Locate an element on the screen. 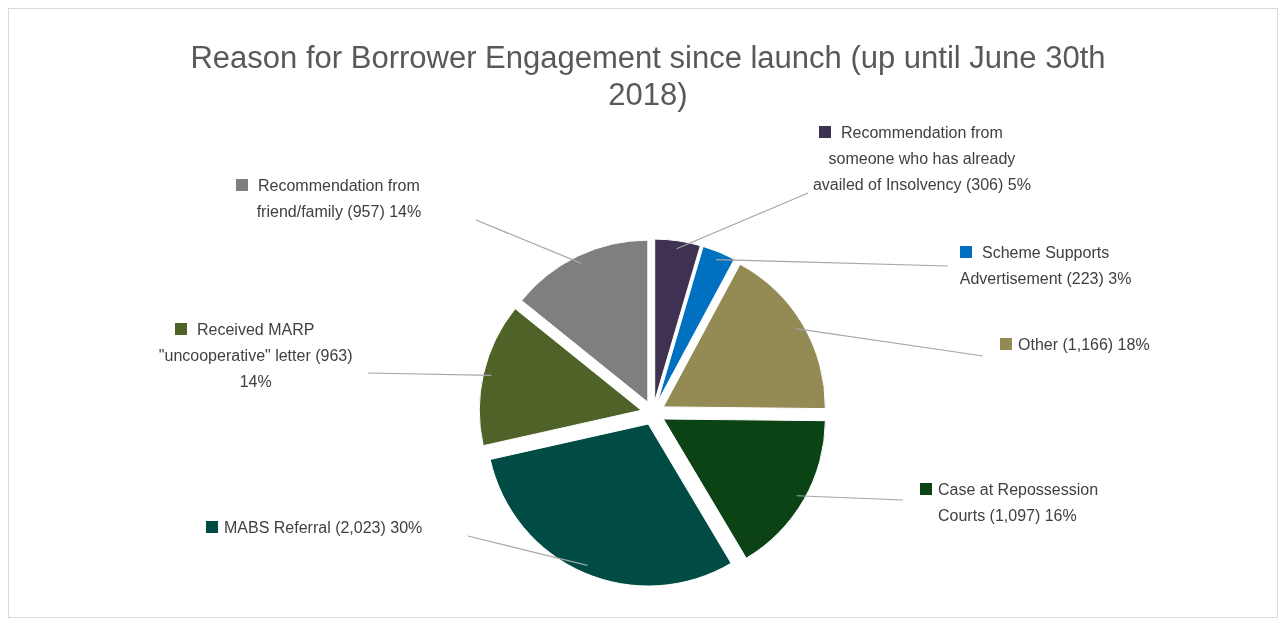  legend-label: Recommendation from friend/family (957) 14% is located at coordinates (339, 198).